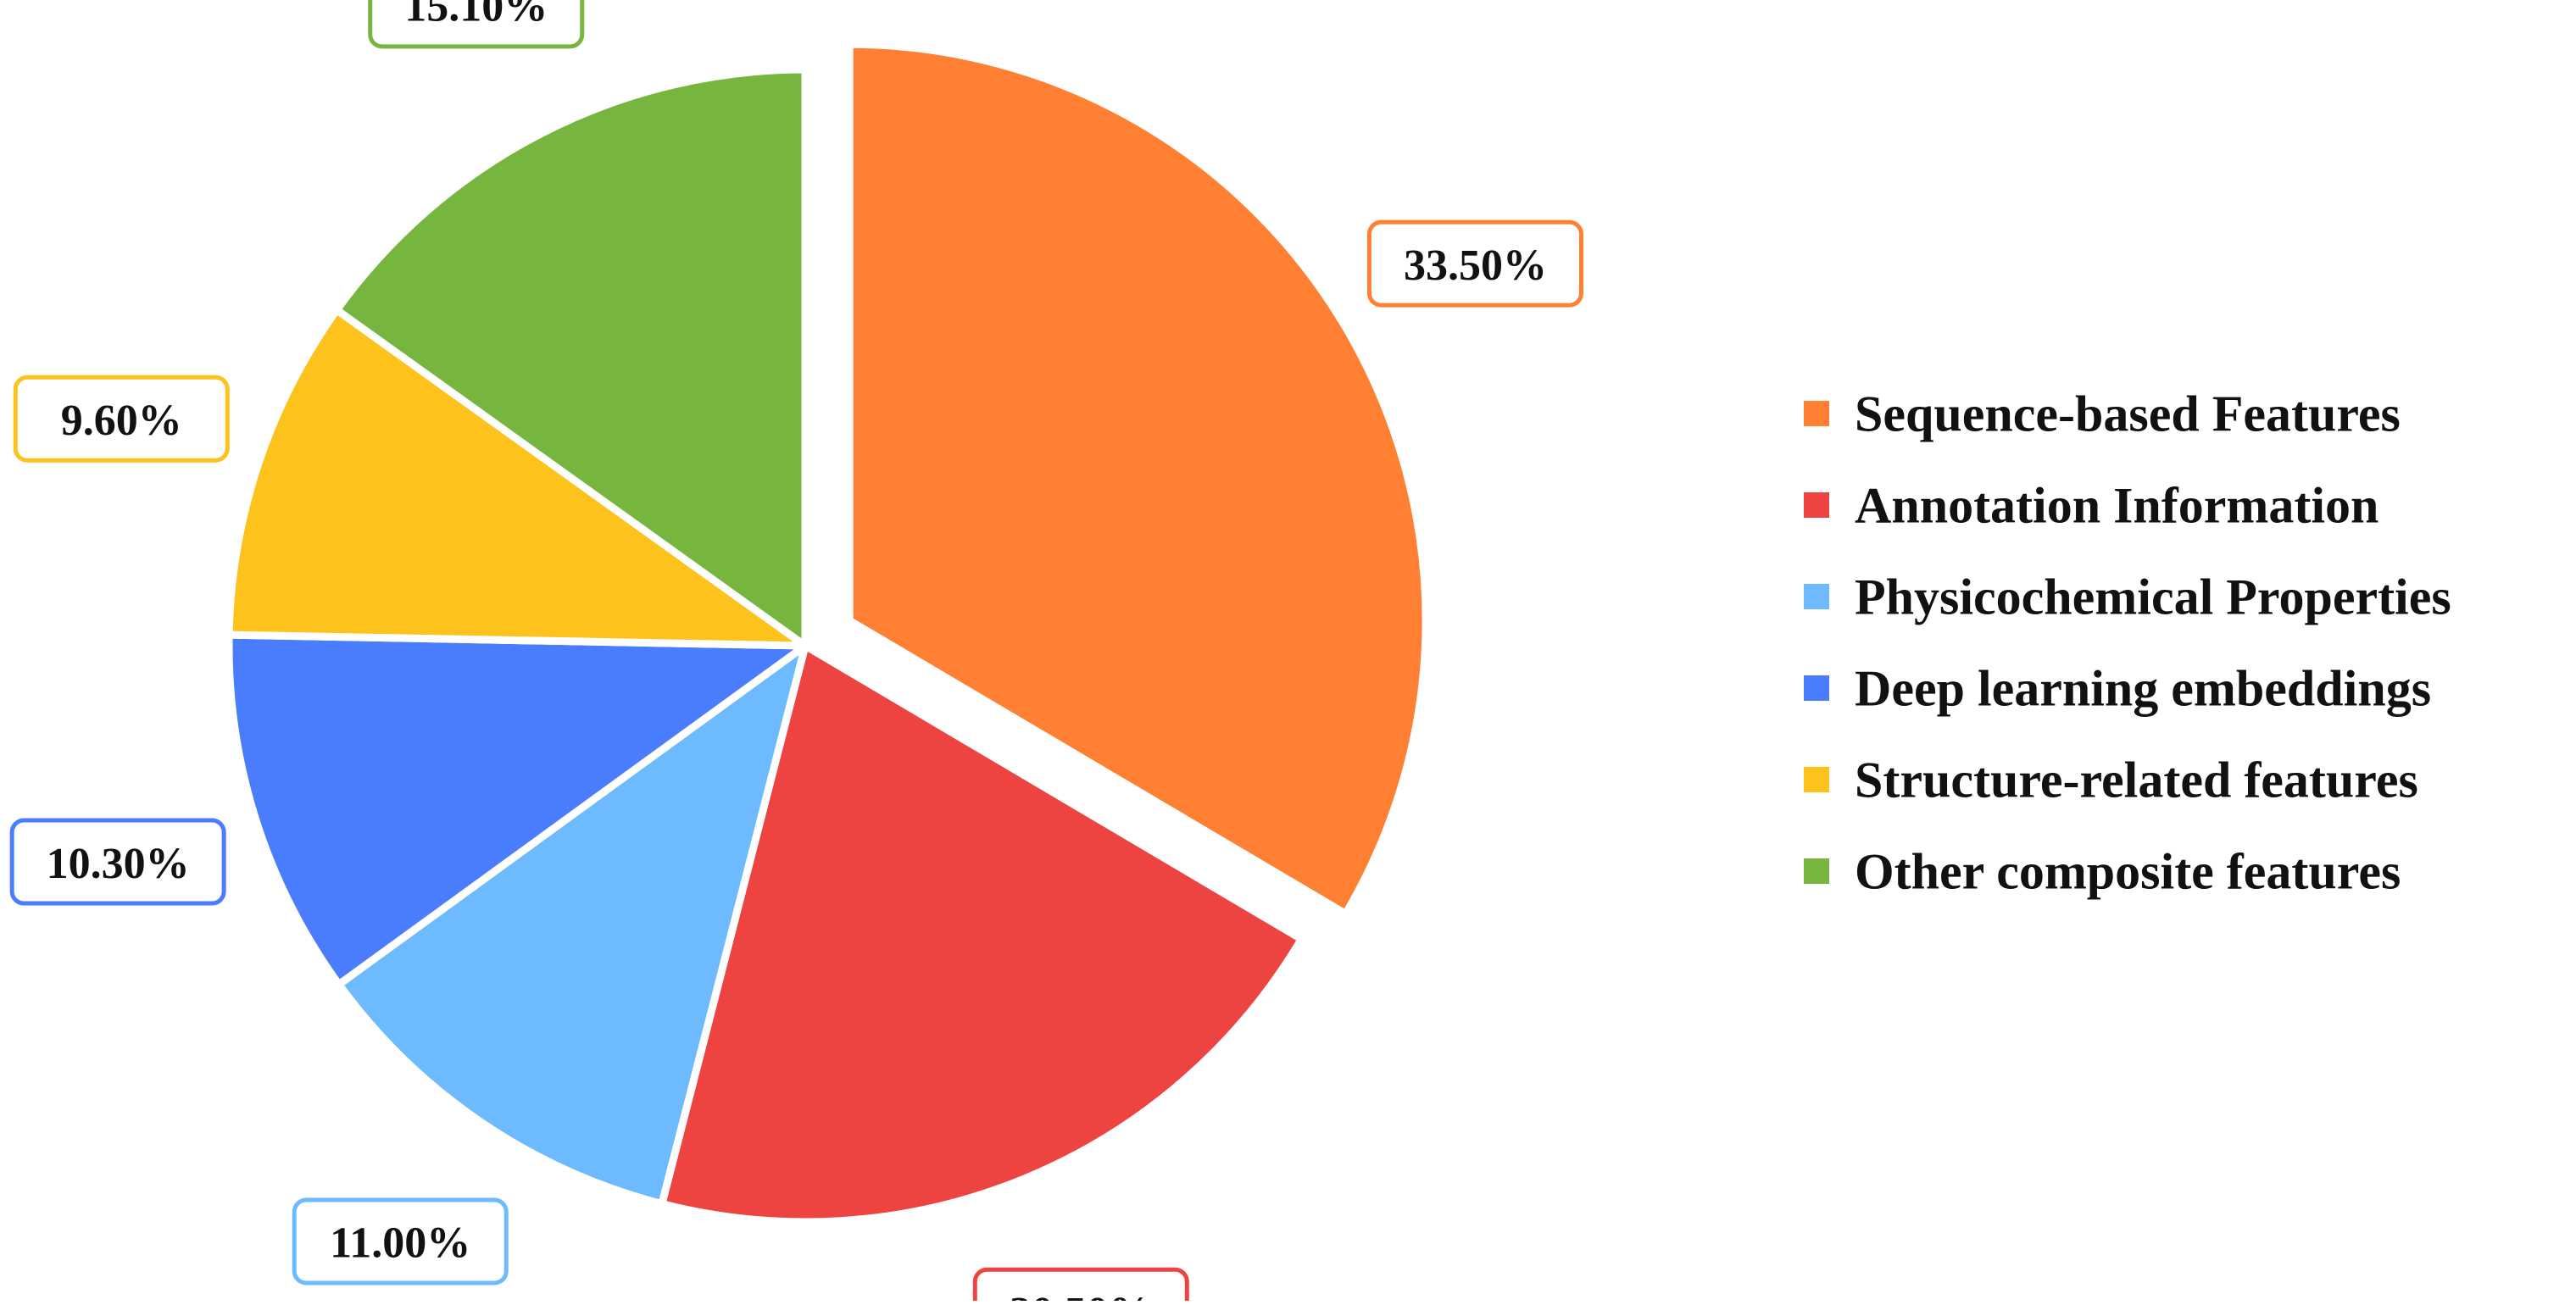 The height and width of the screenshot is (1305, 2576). I want to click on data-label-text: 33.50%, so click(1475, 266).